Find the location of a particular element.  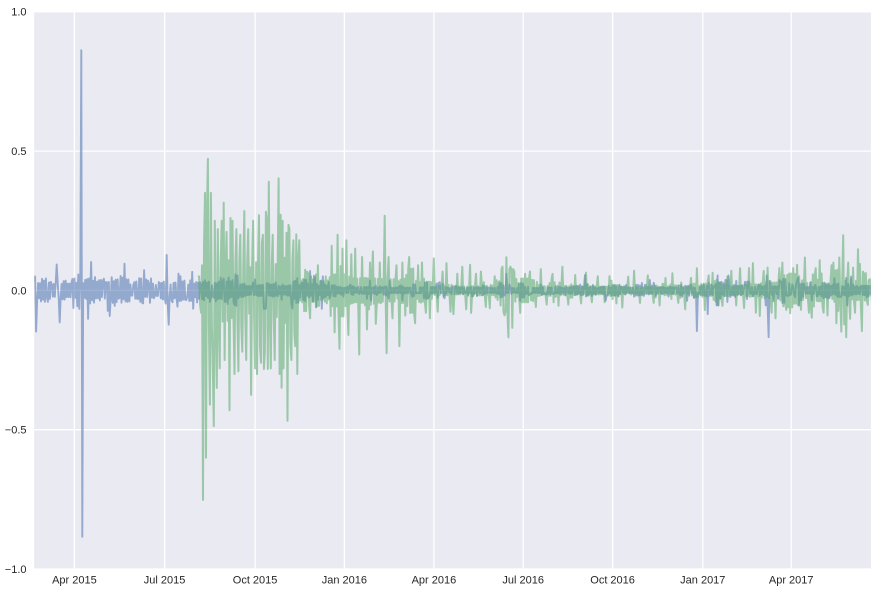

svg-text: −0.5 is located at coordinates (16, 431).